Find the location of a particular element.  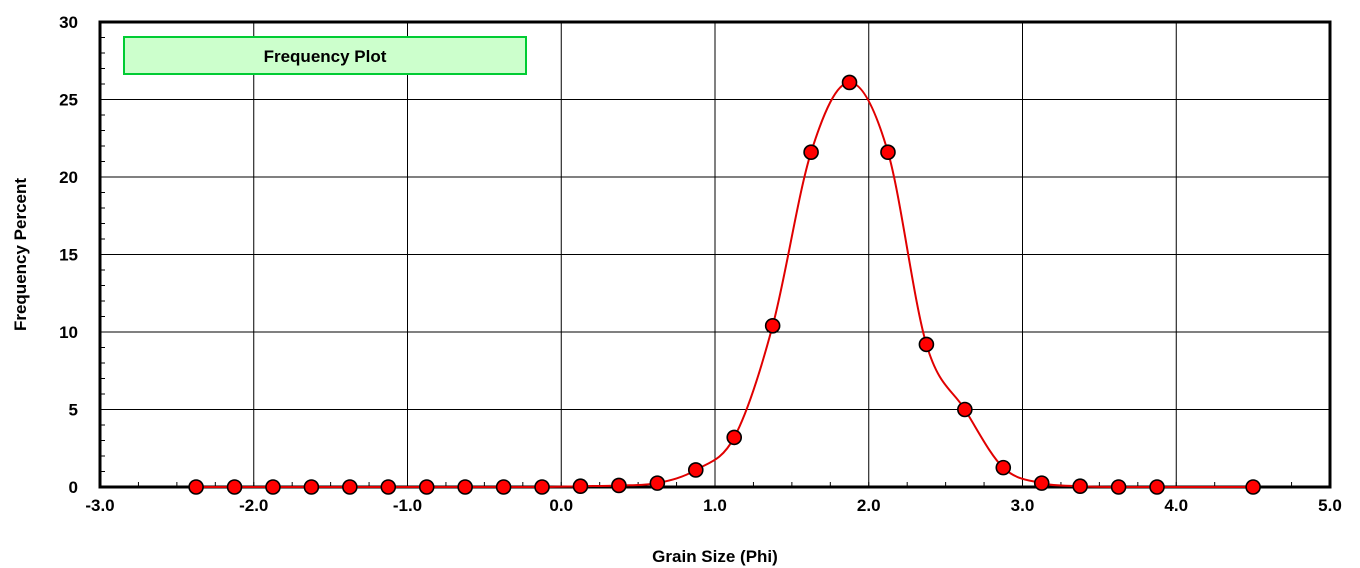

x-axis-label: Grain Size (Phi) is located at coordinates (715, 556).